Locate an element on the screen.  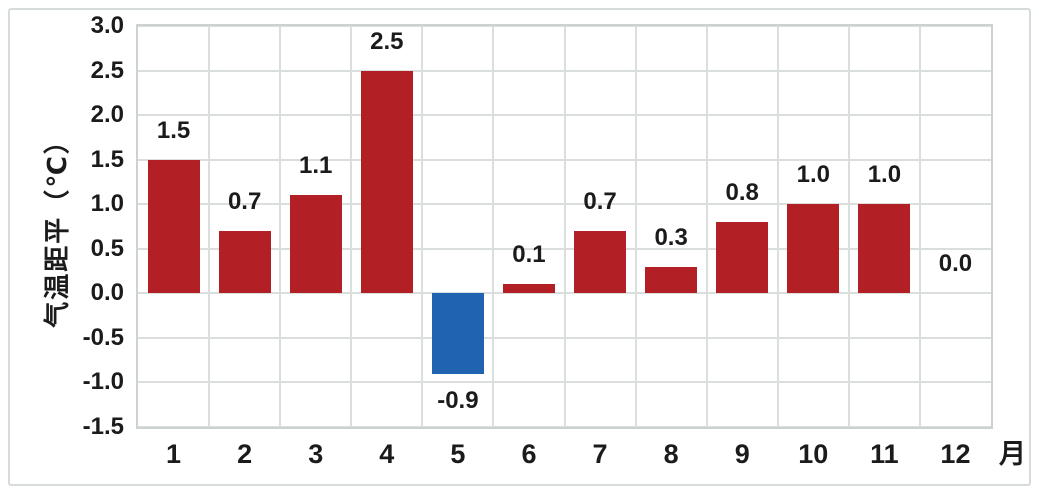
y-axis-tick-label: 0.0 is located at coordinates (107, 293).